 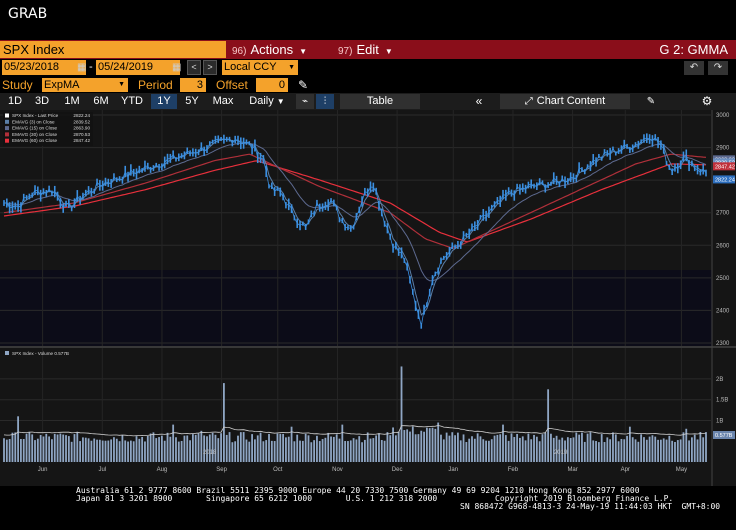 What do you see at coordinates (380, 101) in the screenshot?
I see `table-button: Table` at bounding box center [380, 101].